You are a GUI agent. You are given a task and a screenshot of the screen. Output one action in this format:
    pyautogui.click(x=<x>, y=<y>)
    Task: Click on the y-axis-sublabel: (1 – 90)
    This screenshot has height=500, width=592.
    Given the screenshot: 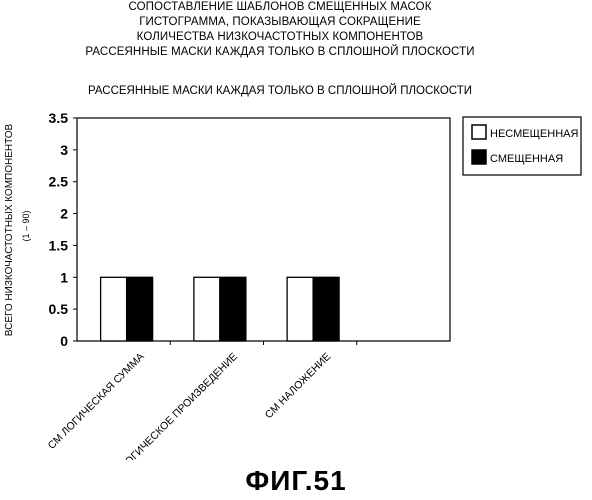 What is the action you would take?
    pyautogui.click(x=26, y=225)
    